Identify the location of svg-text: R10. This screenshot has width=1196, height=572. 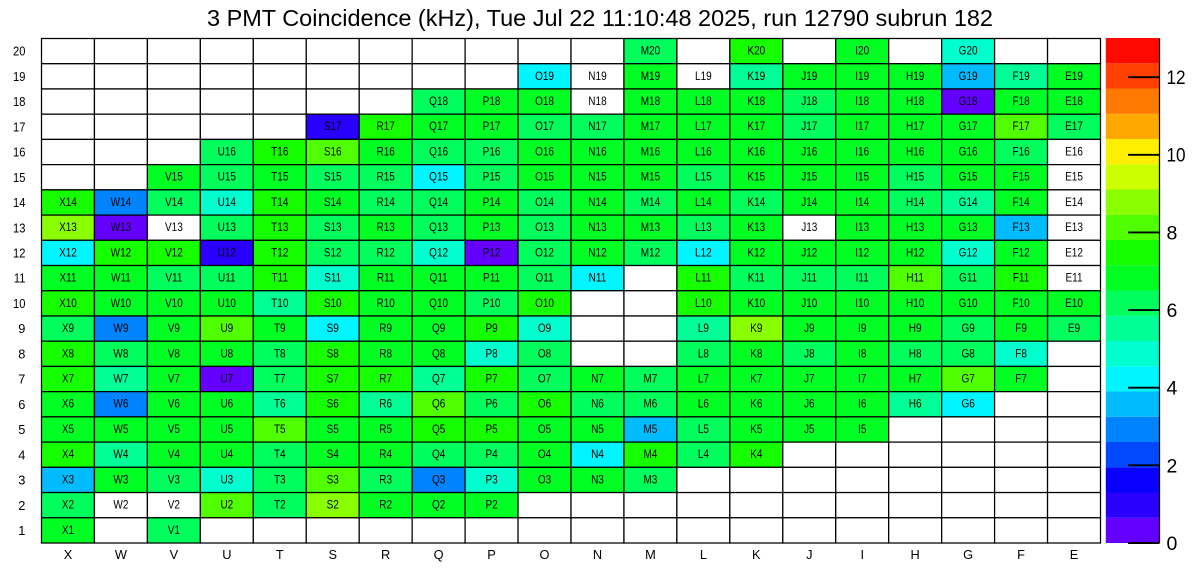
(386, 303).